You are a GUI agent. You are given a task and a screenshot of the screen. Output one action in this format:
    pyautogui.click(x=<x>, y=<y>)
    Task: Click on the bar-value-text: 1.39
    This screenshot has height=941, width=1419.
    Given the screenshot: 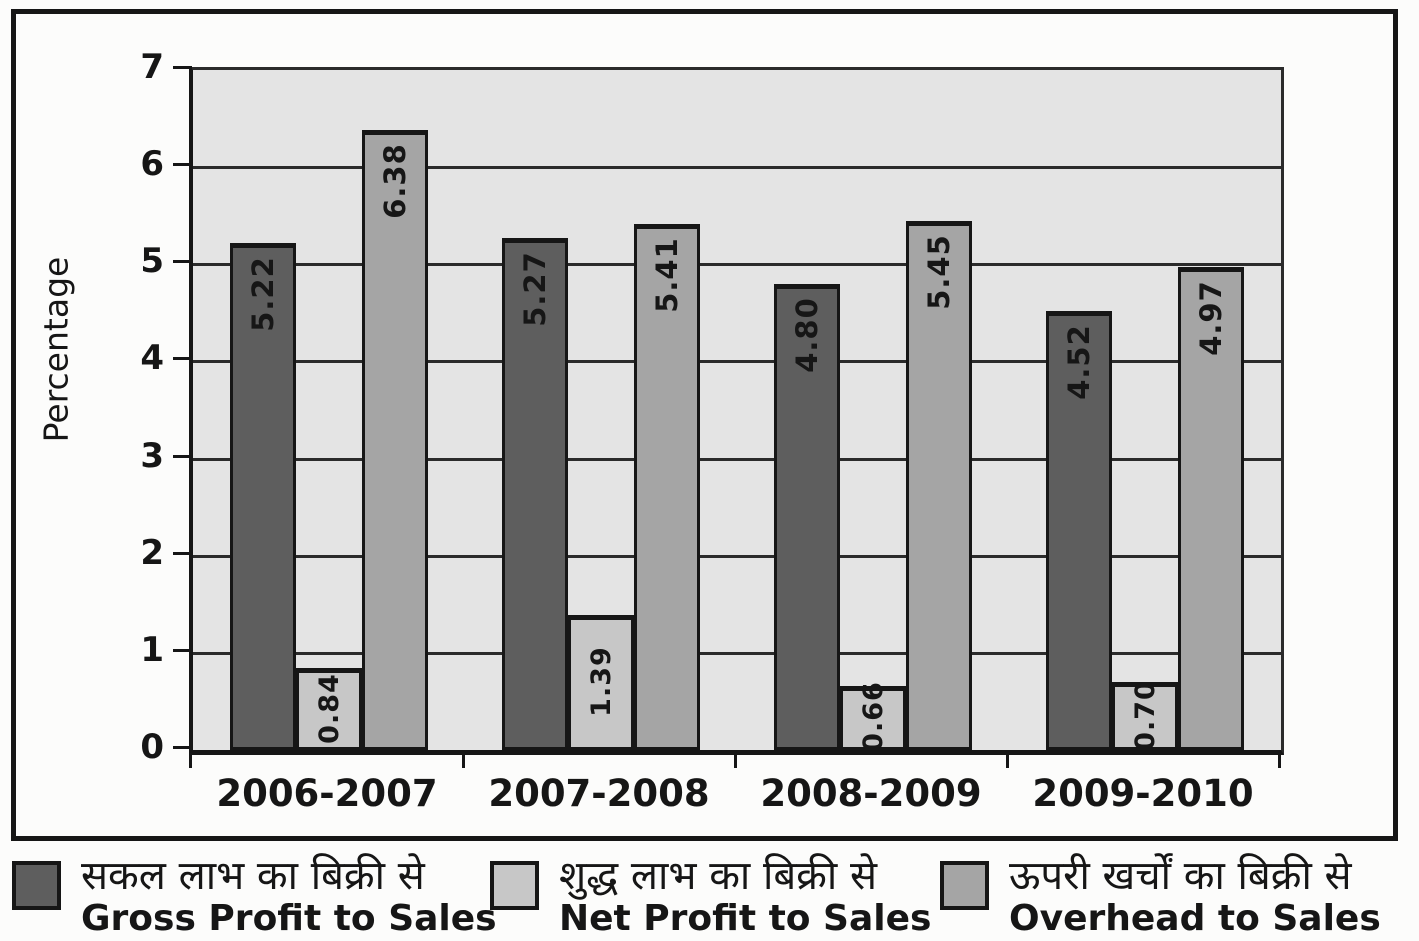 What is the action you would take?
    pyautogui.click(x=601, y=681)
    